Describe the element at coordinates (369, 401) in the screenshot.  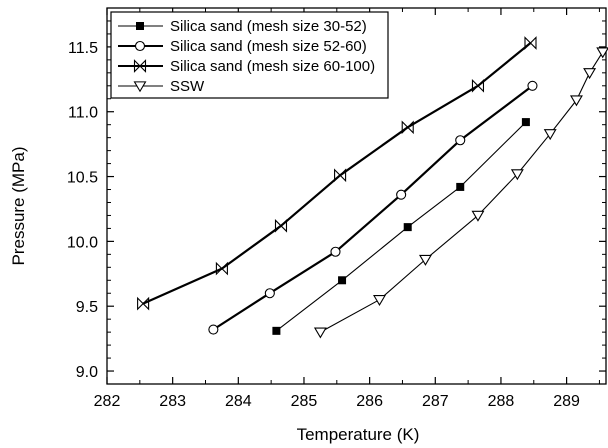
I see `x-tick-label: 286` at that location.